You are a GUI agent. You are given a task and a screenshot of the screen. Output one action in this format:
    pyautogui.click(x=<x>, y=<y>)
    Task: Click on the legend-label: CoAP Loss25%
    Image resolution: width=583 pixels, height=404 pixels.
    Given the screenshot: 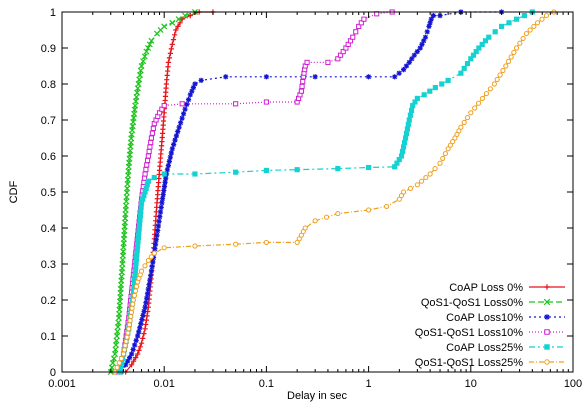 What is the action you would take?
    pyautogui.click(x=484, y=348)
    